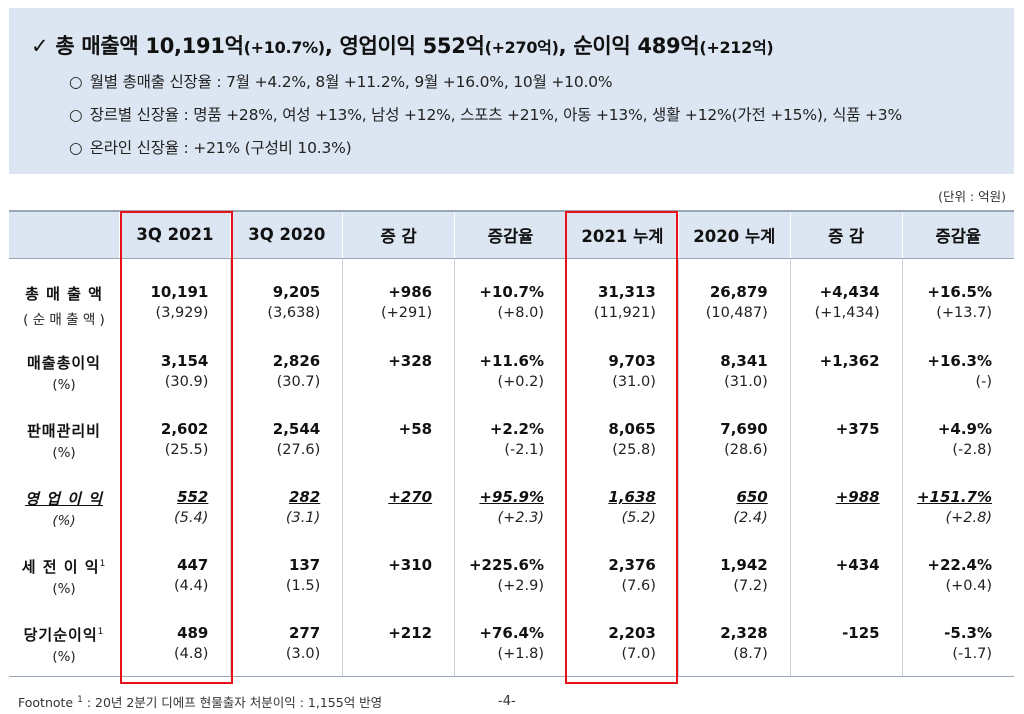 The height and width of the screenshot is (714, 1024). What do you see at coordinates (746, 450) in the screenshot?
I see `cell-subvalue: (28.6)` at bounding box center [746, 450].